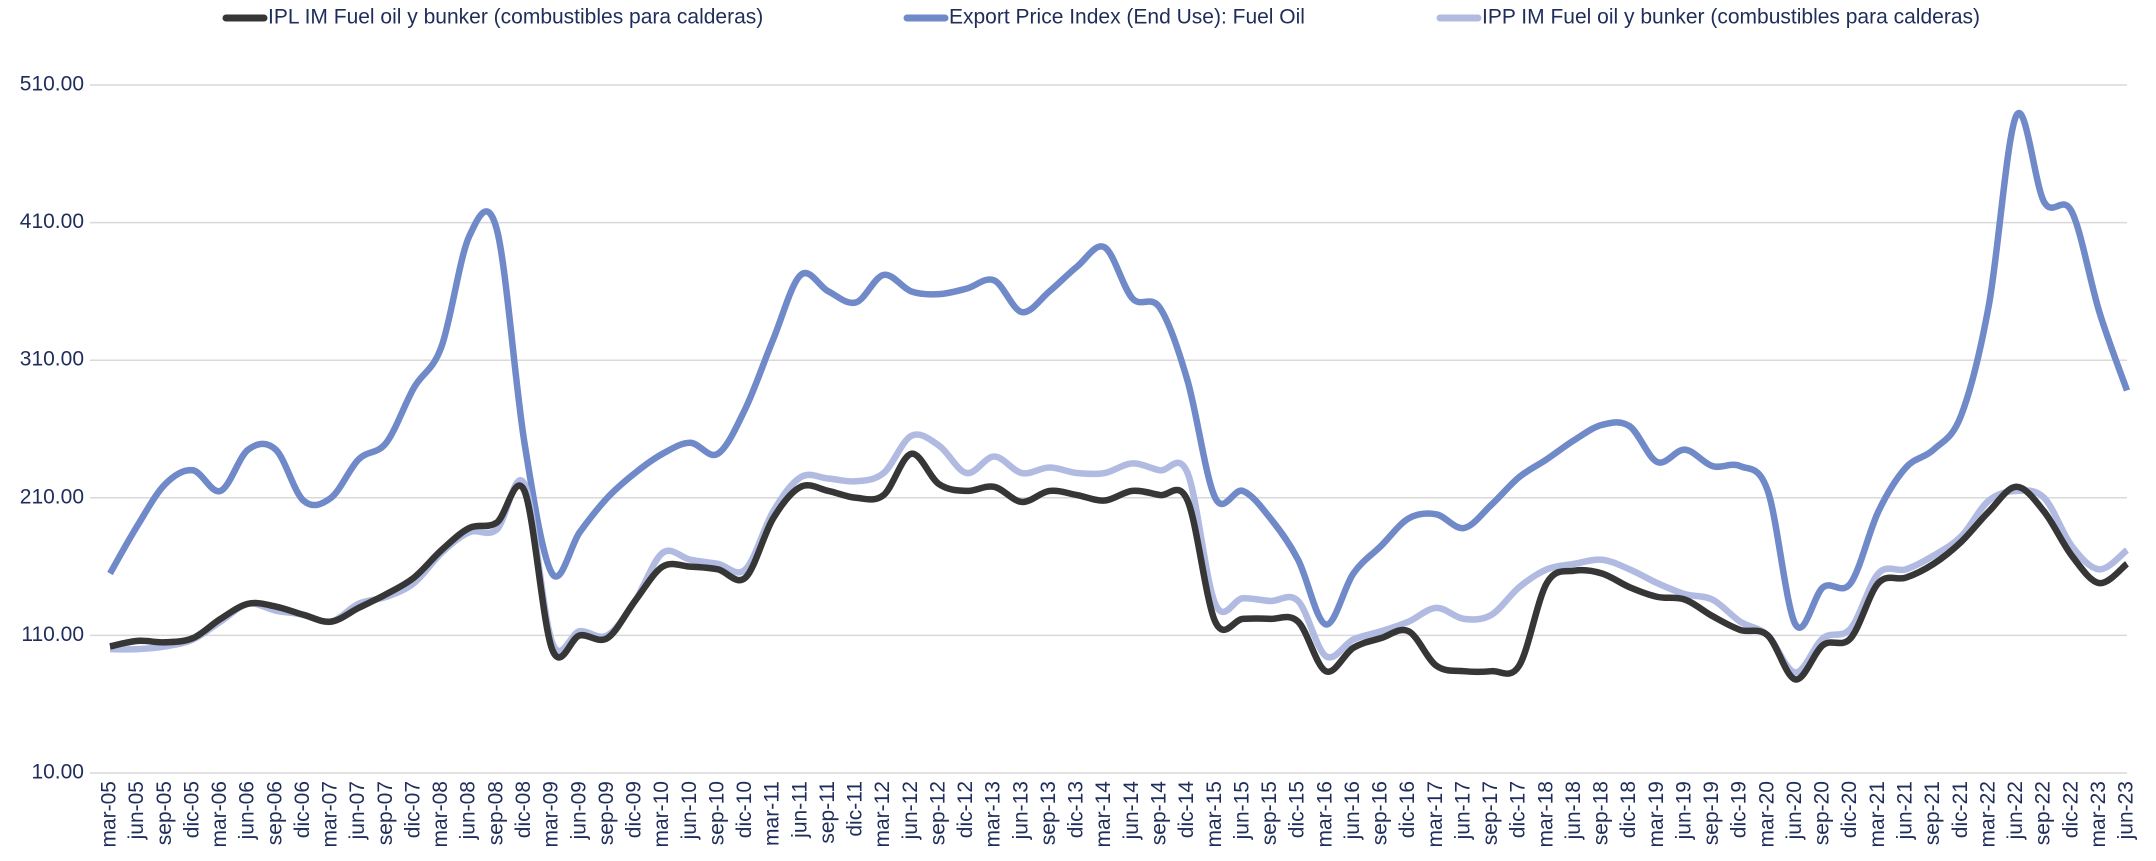 The image size is (2156, 861). What do you see at coordinates (1127, 17) in the screenshot?
I see `legend-label: Export Price Index (End Use): Fuel Oil` at bounding box center [1127, 17].